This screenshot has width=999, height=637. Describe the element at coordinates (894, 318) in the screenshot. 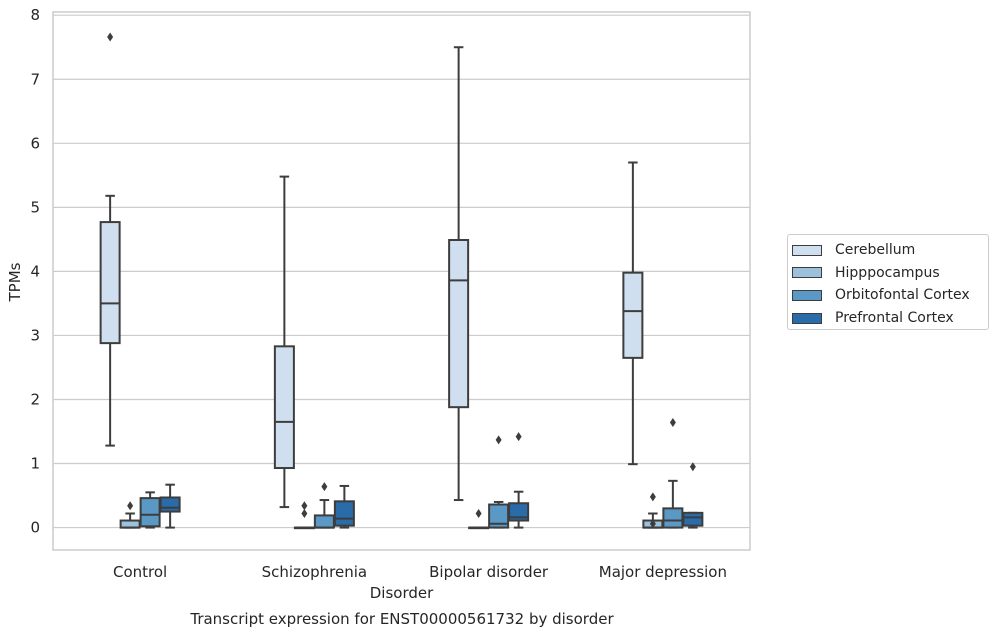

I see `legend-label: Prefrontal Cortex` at that location.